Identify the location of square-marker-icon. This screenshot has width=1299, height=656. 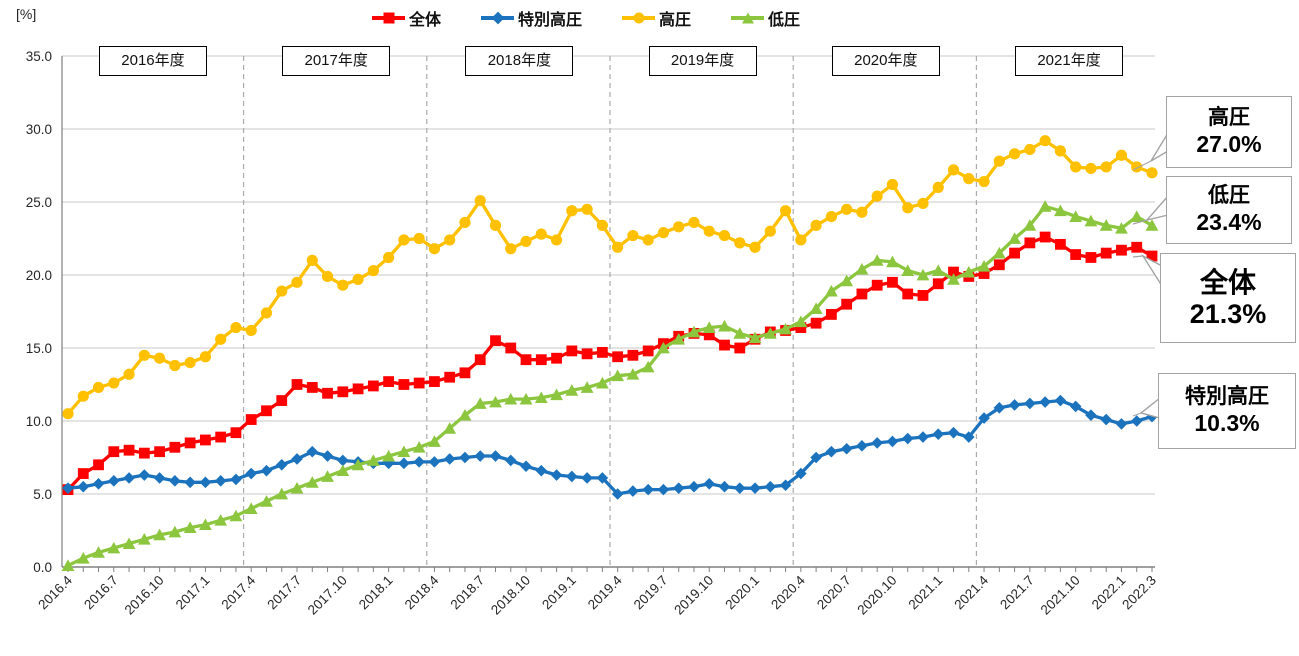
(388, 18).